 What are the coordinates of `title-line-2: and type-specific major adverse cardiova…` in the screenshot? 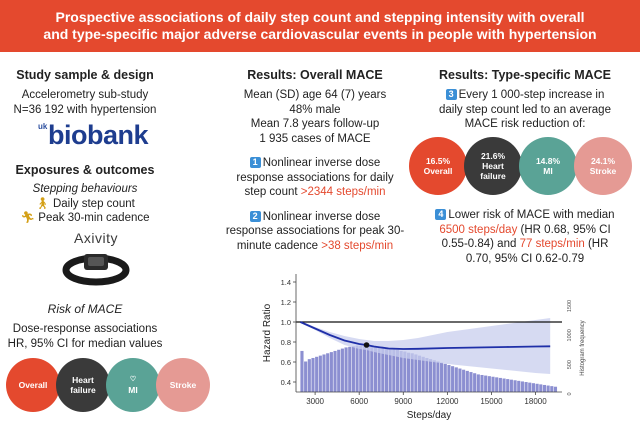 It's located at (320, 34).